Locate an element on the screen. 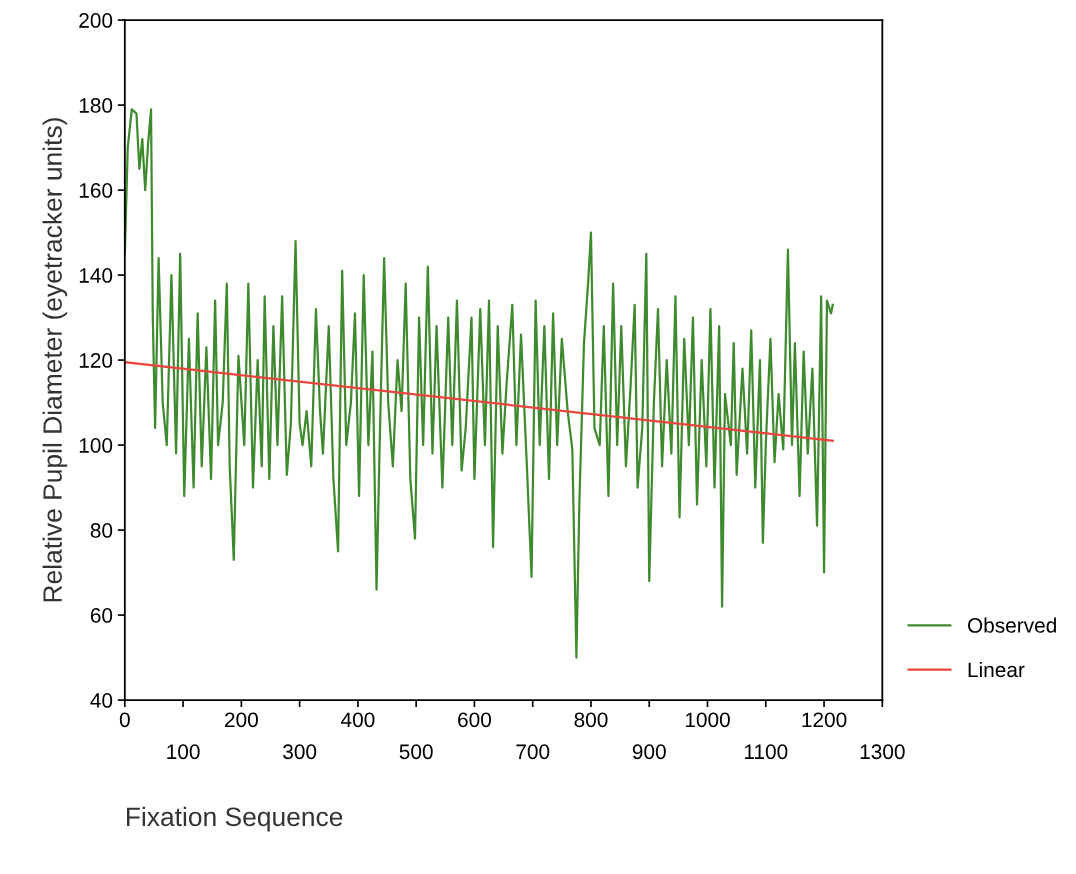  x-tick-label: 400 is located at coordinates (357, 720).